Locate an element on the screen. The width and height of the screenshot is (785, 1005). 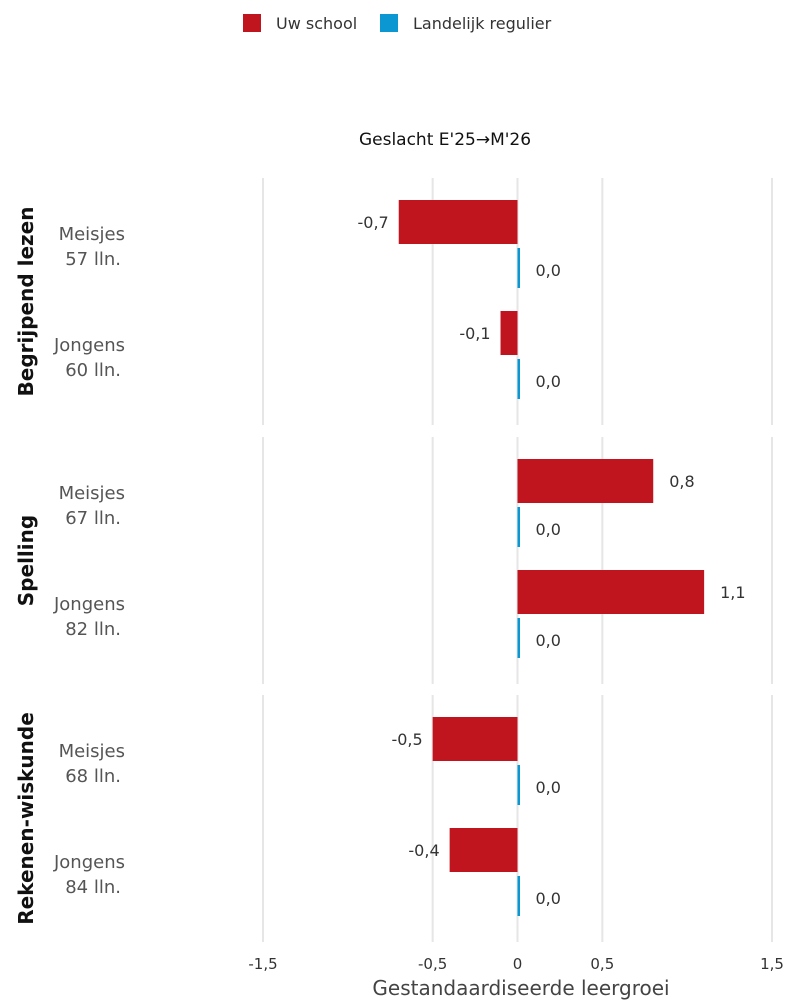
category-label-1-1: Jongens is located at coordinates (89, 604).